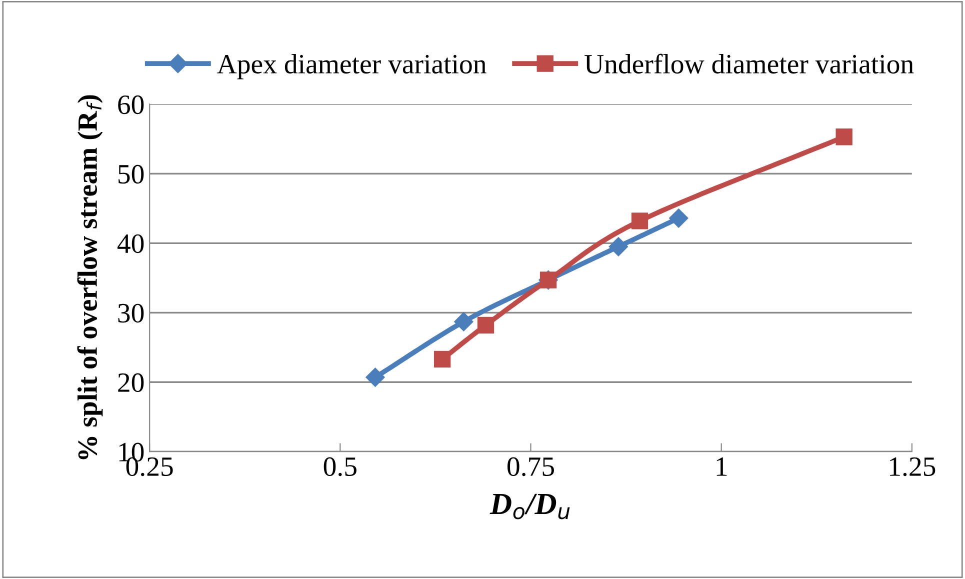 This screenshot has height=579, width=965. Describe the element at coordinates (531, 466) in the screenshot. I see `x-tick-label: 0.75` at that location.